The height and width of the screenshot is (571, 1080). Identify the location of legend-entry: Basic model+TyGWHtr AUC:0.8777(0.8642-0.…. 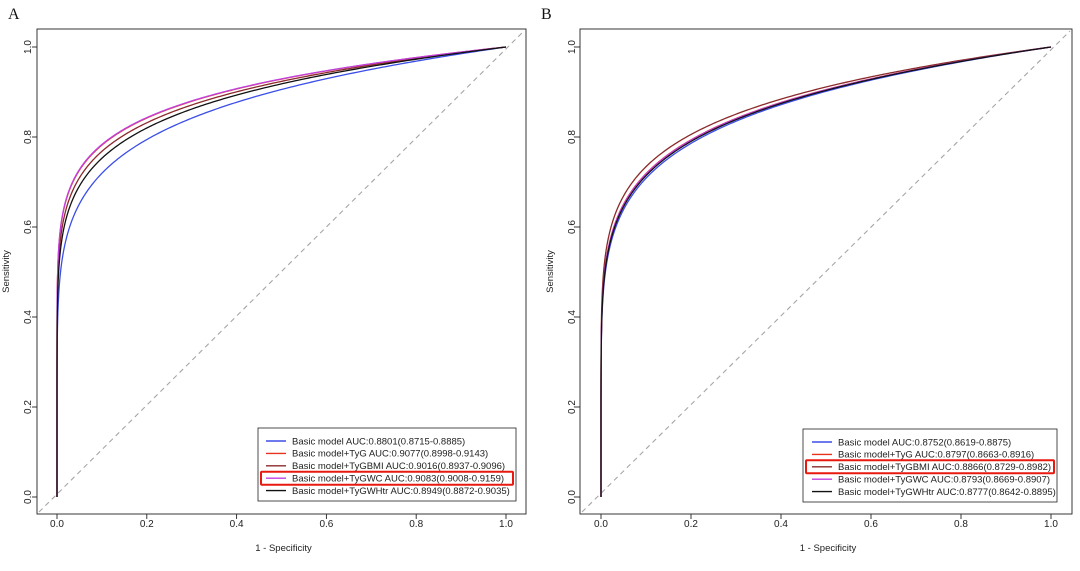
(947, 492).